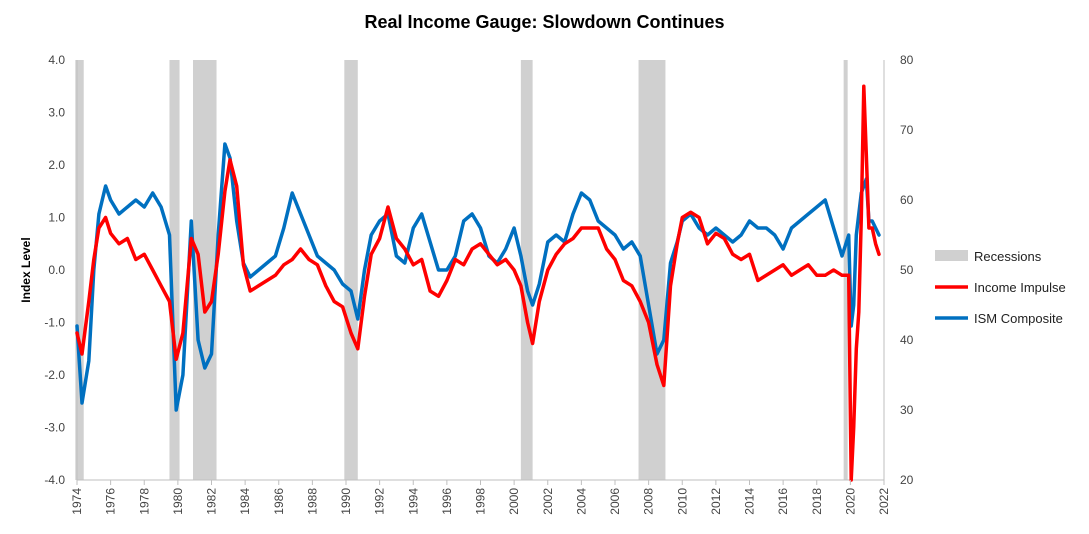 This screenshot has width=1089, height=534. Describe the element at coordinates (212, 501) in the screenshot. I see `x-tick-label: 1982` at that location.